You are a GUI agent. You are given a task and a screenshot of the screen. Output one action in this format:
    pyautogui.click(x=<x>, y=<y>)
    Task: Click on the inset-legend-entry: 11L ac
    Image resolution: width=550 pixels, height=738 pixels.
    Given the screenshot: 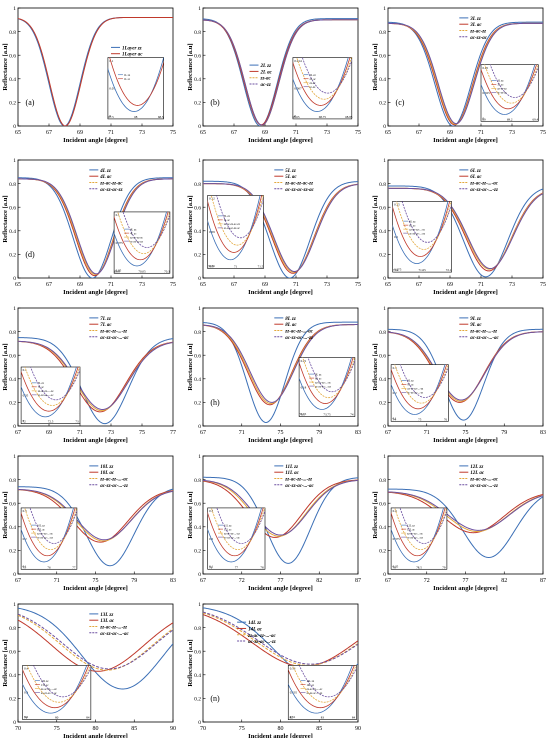 What is the action you would take?
    pyautogui.click(x=228, y=529)
    